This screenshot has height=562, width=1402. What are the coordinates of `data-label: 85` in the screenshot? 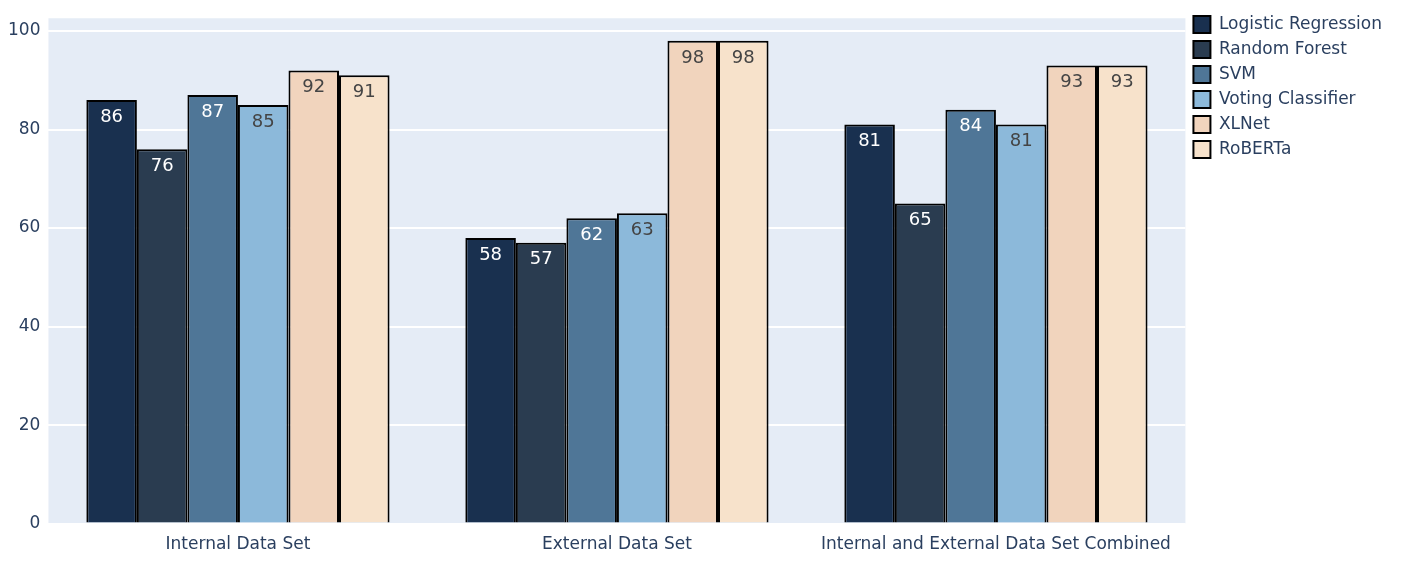 It's located at (263, 120).